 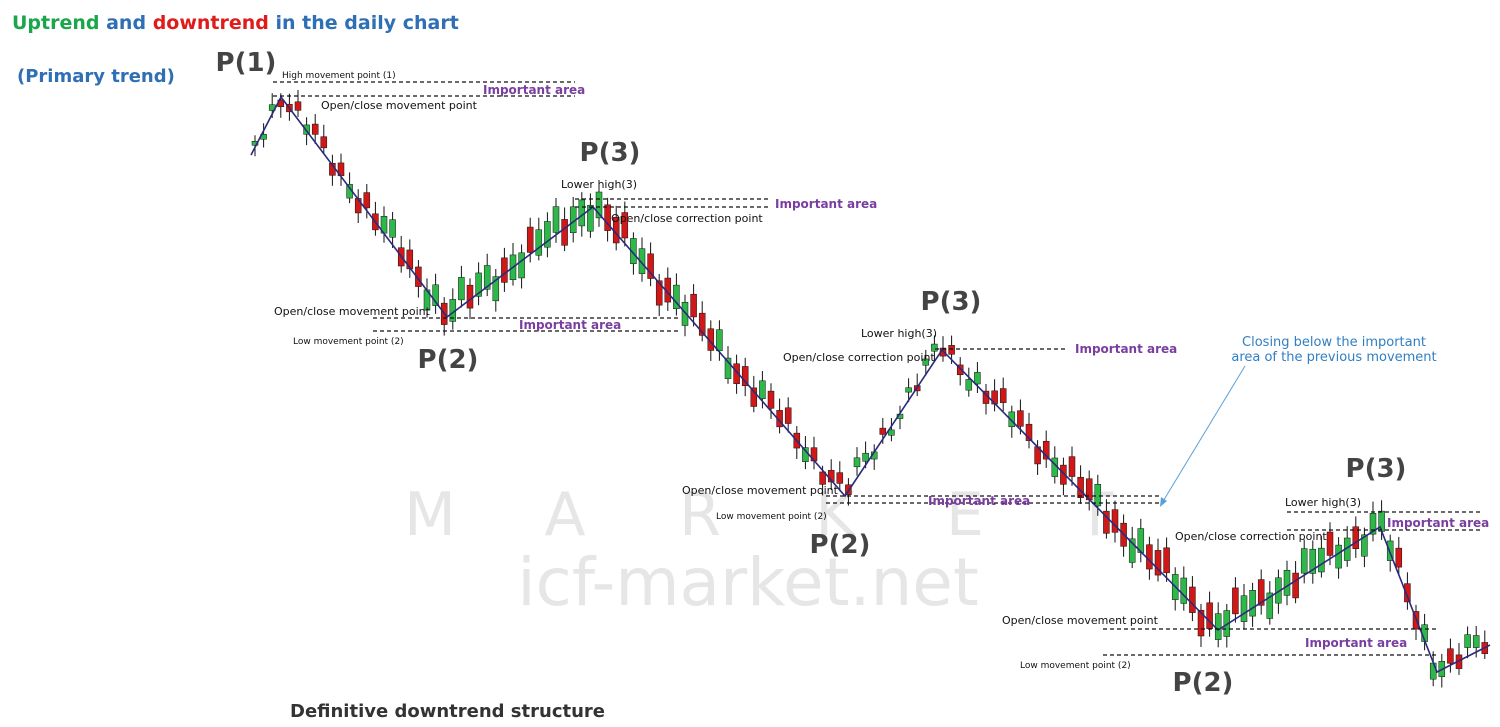 What do you see at coordinates (339, 76) in the screenshot?
I see `annotation: High movement point (1)` at bounding box center [339, 76].